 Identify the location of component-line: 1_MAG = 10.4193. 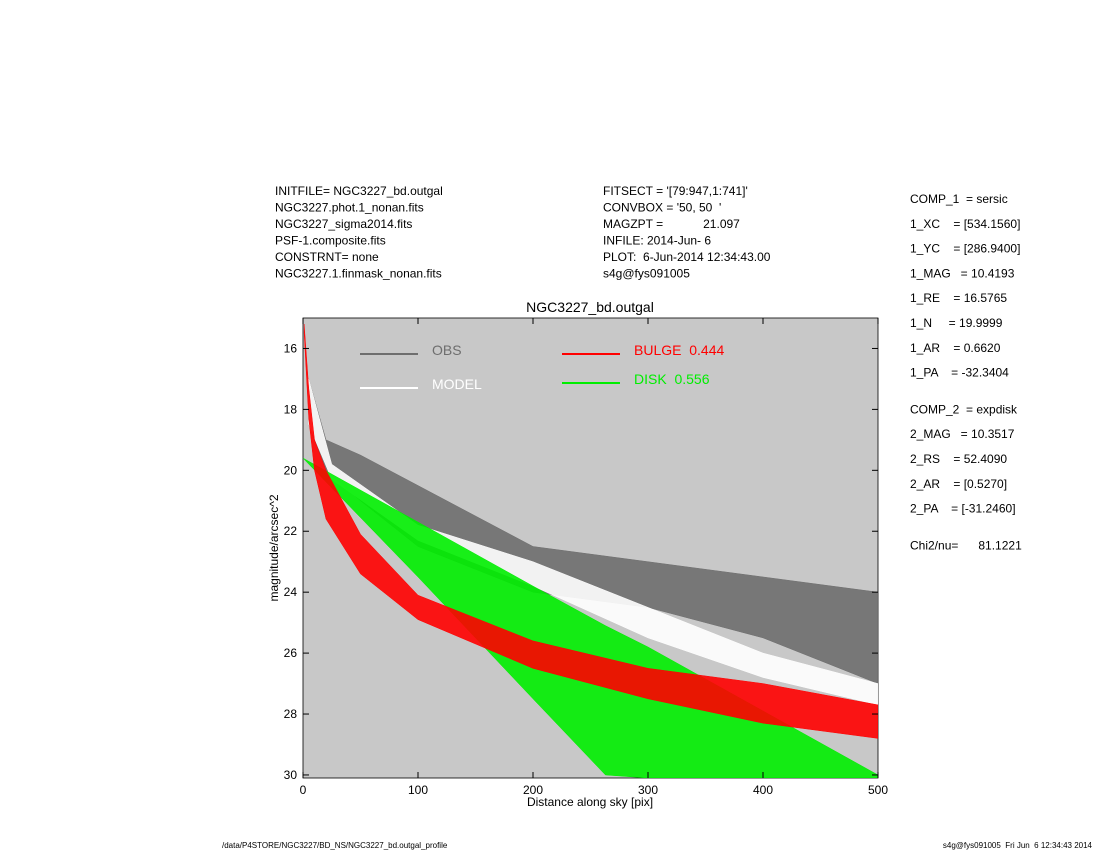
(962, 273).